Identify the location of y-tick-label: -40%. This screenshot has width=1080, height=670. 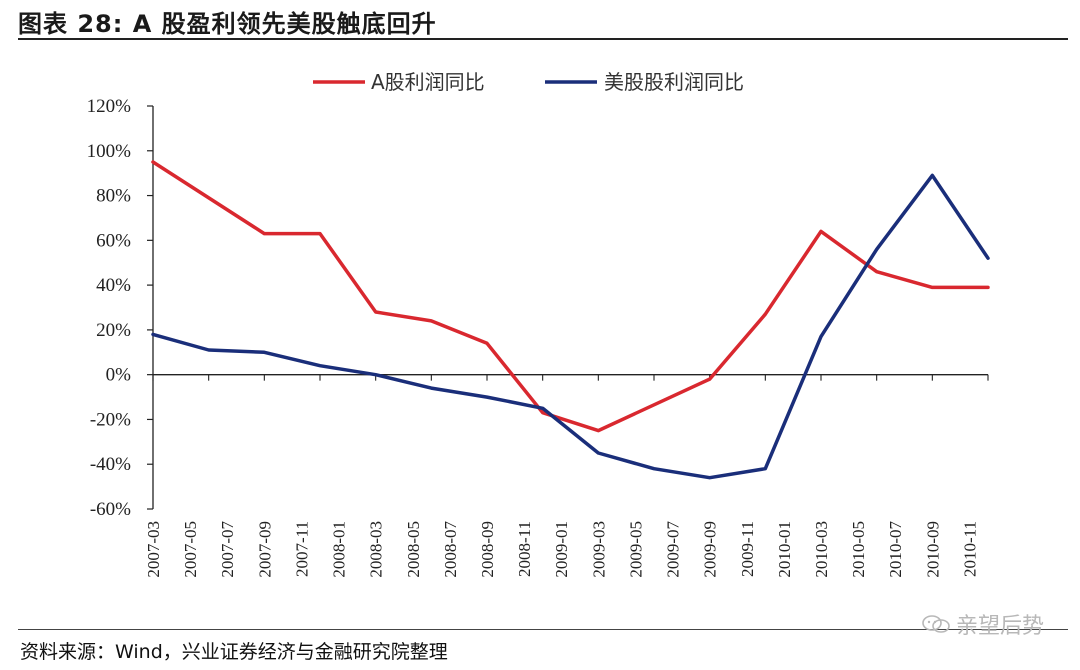
(110, 464).